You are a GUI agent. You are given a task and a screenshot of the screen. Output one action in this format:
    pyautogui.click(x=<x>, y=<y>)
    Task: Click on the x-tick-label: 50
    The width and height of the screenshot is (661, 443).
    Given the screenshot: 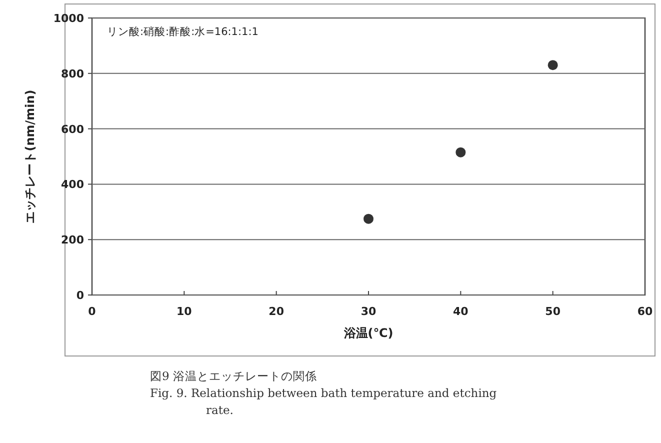 What is the action you would take?
    pyautogui.click(x=553, y=311)
    